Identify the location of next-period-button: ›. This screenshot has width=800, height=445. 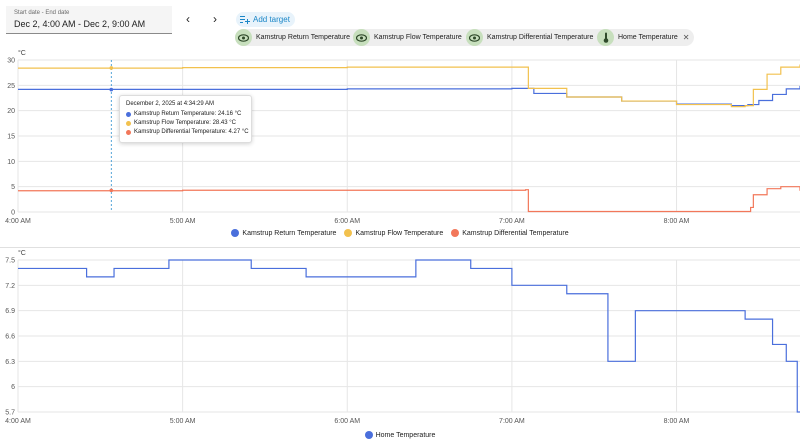
(215, 19).